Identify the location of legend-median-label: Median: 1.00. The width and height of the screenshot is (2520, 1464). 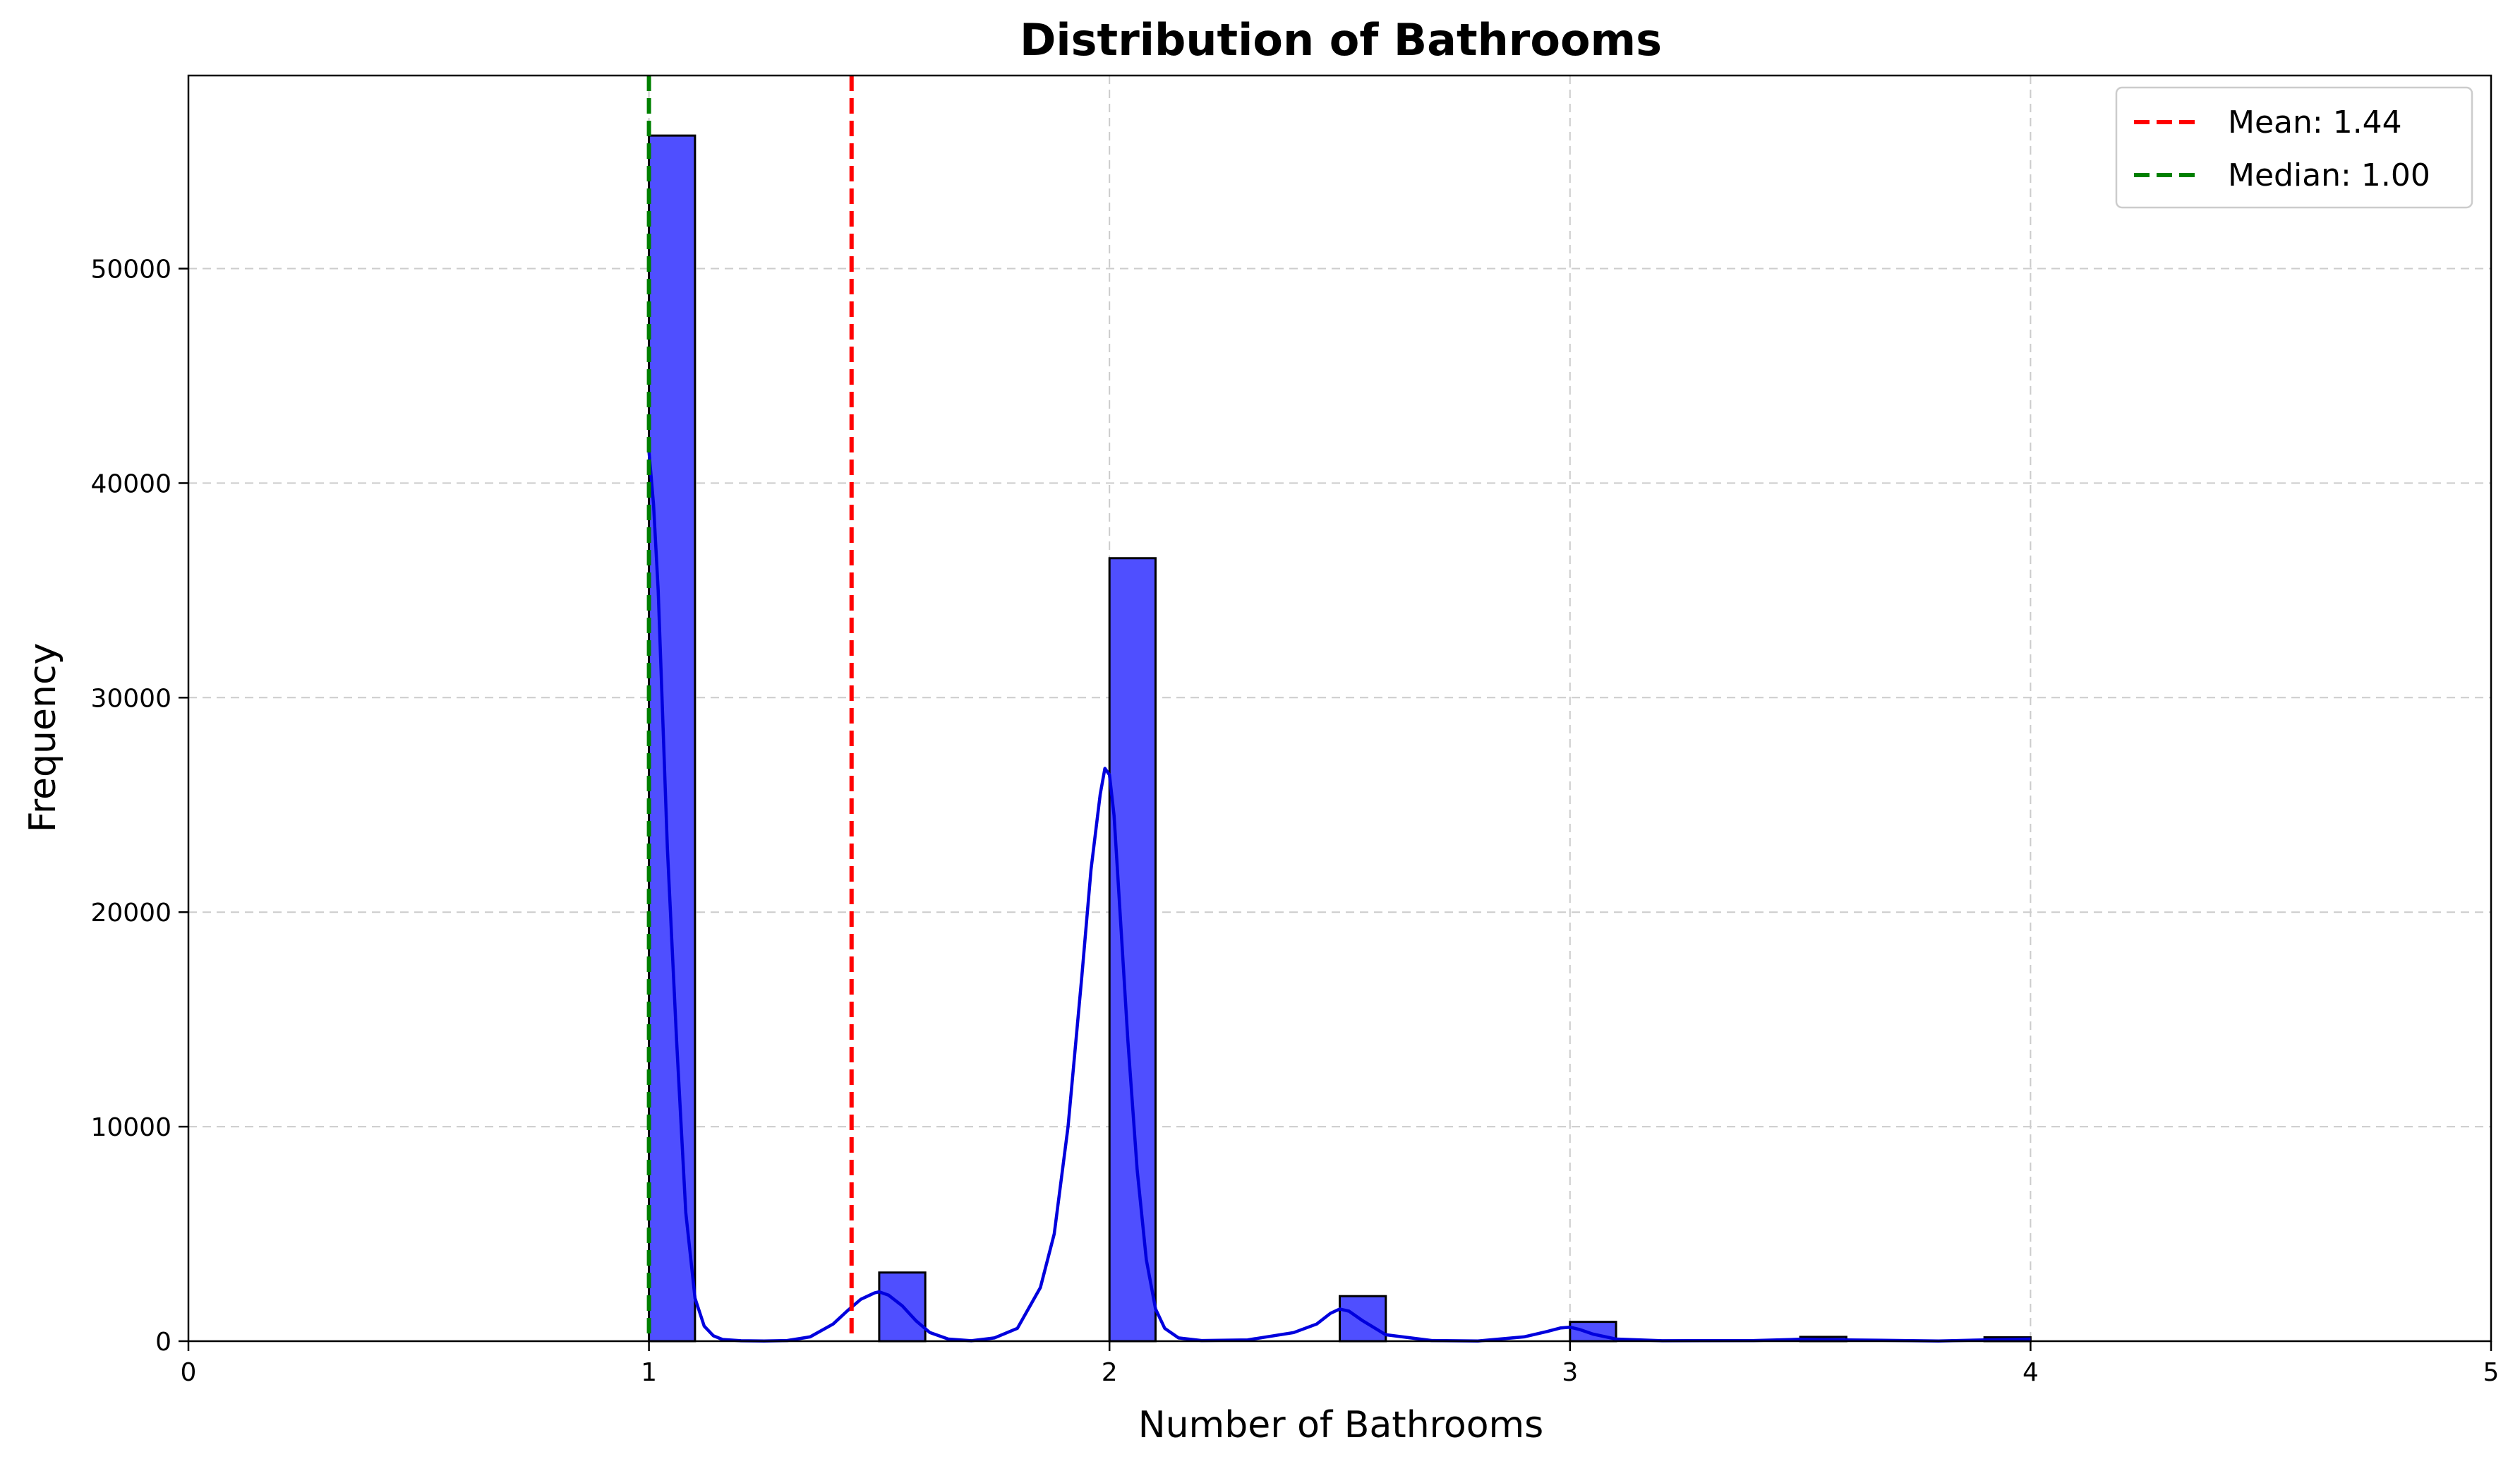
(2329, 175).